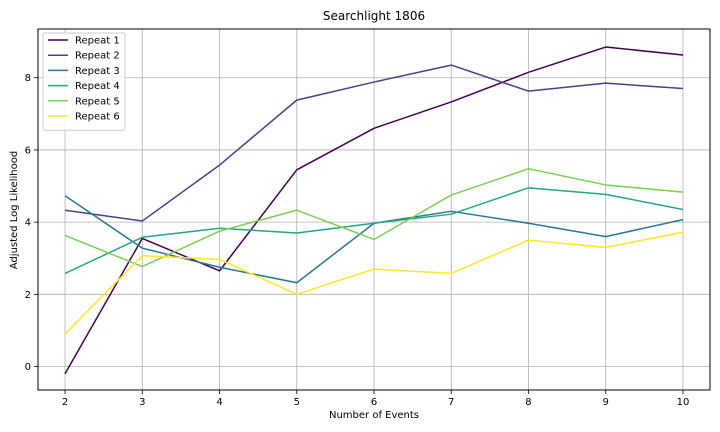 Image resolution: width=720 pixels, height=432 pixels. I want to click on y-axis-label: Adjusted Log Likelihood, so click(14, 210).